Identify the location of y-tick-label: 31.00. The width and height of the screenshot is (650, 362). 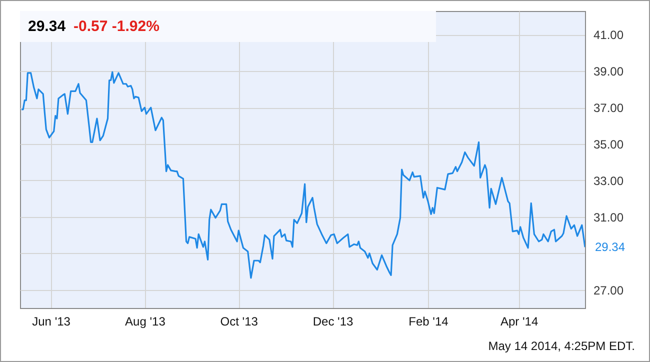
(609, 217).